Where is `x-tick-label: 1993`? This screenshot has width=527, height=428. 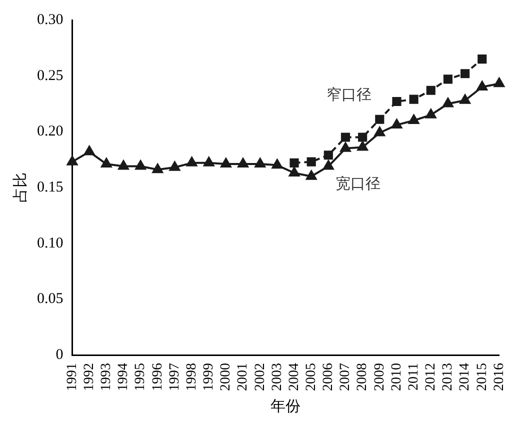 x-tick-label: 1993 is located at coordinates (106, 377).